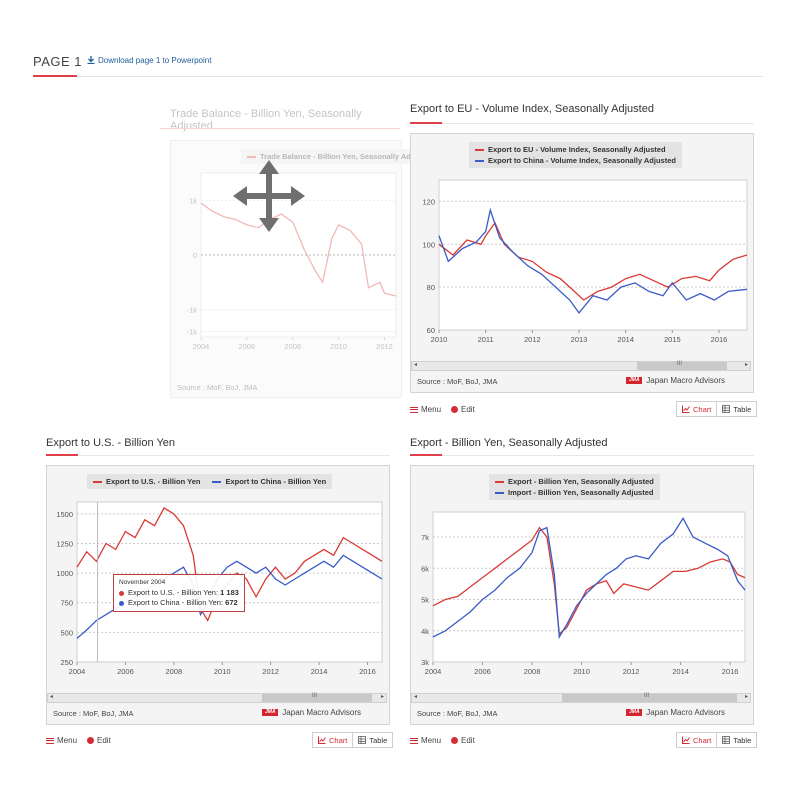  I want to click on x-tick-label: 2015, so click(672, 339).